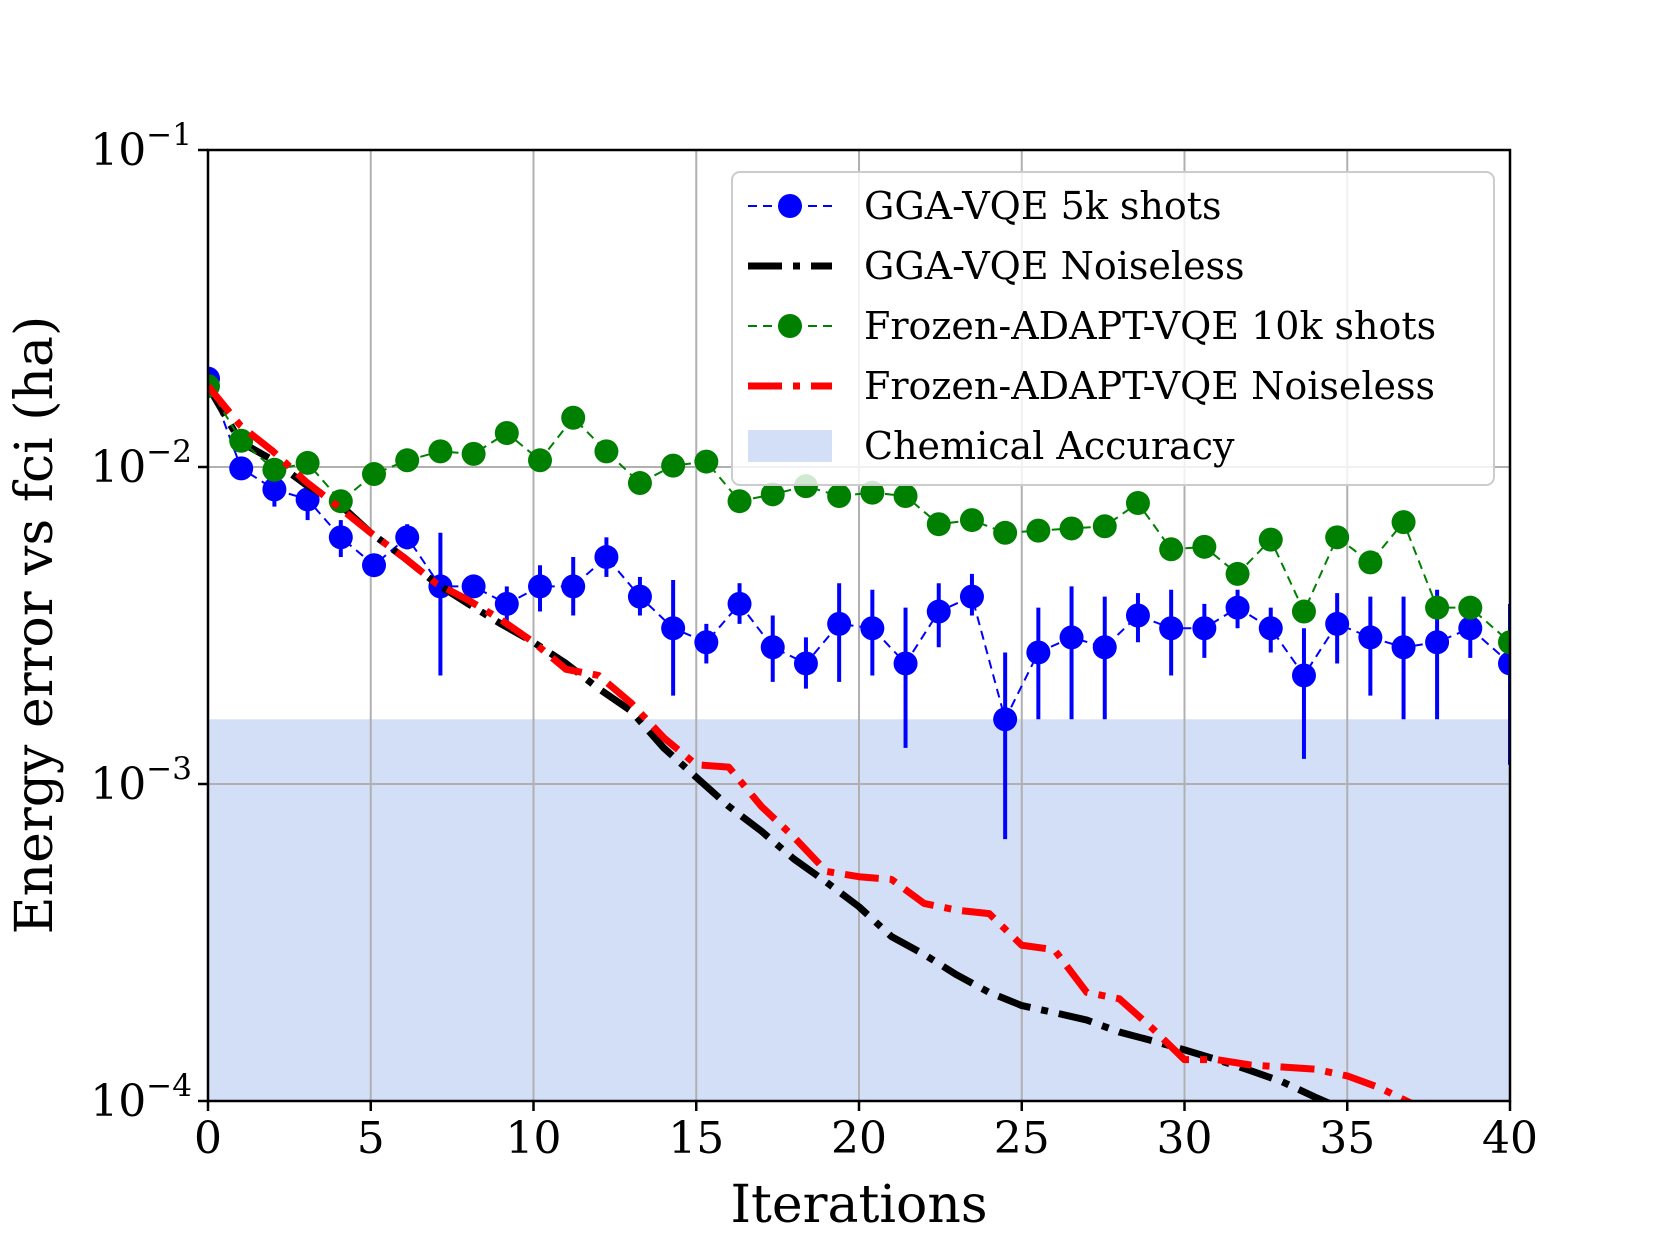  Describe the element at coordinates (1043, 206) in the screenshot. I see `legend-label: GGA-VQE 5k shots` at that location.